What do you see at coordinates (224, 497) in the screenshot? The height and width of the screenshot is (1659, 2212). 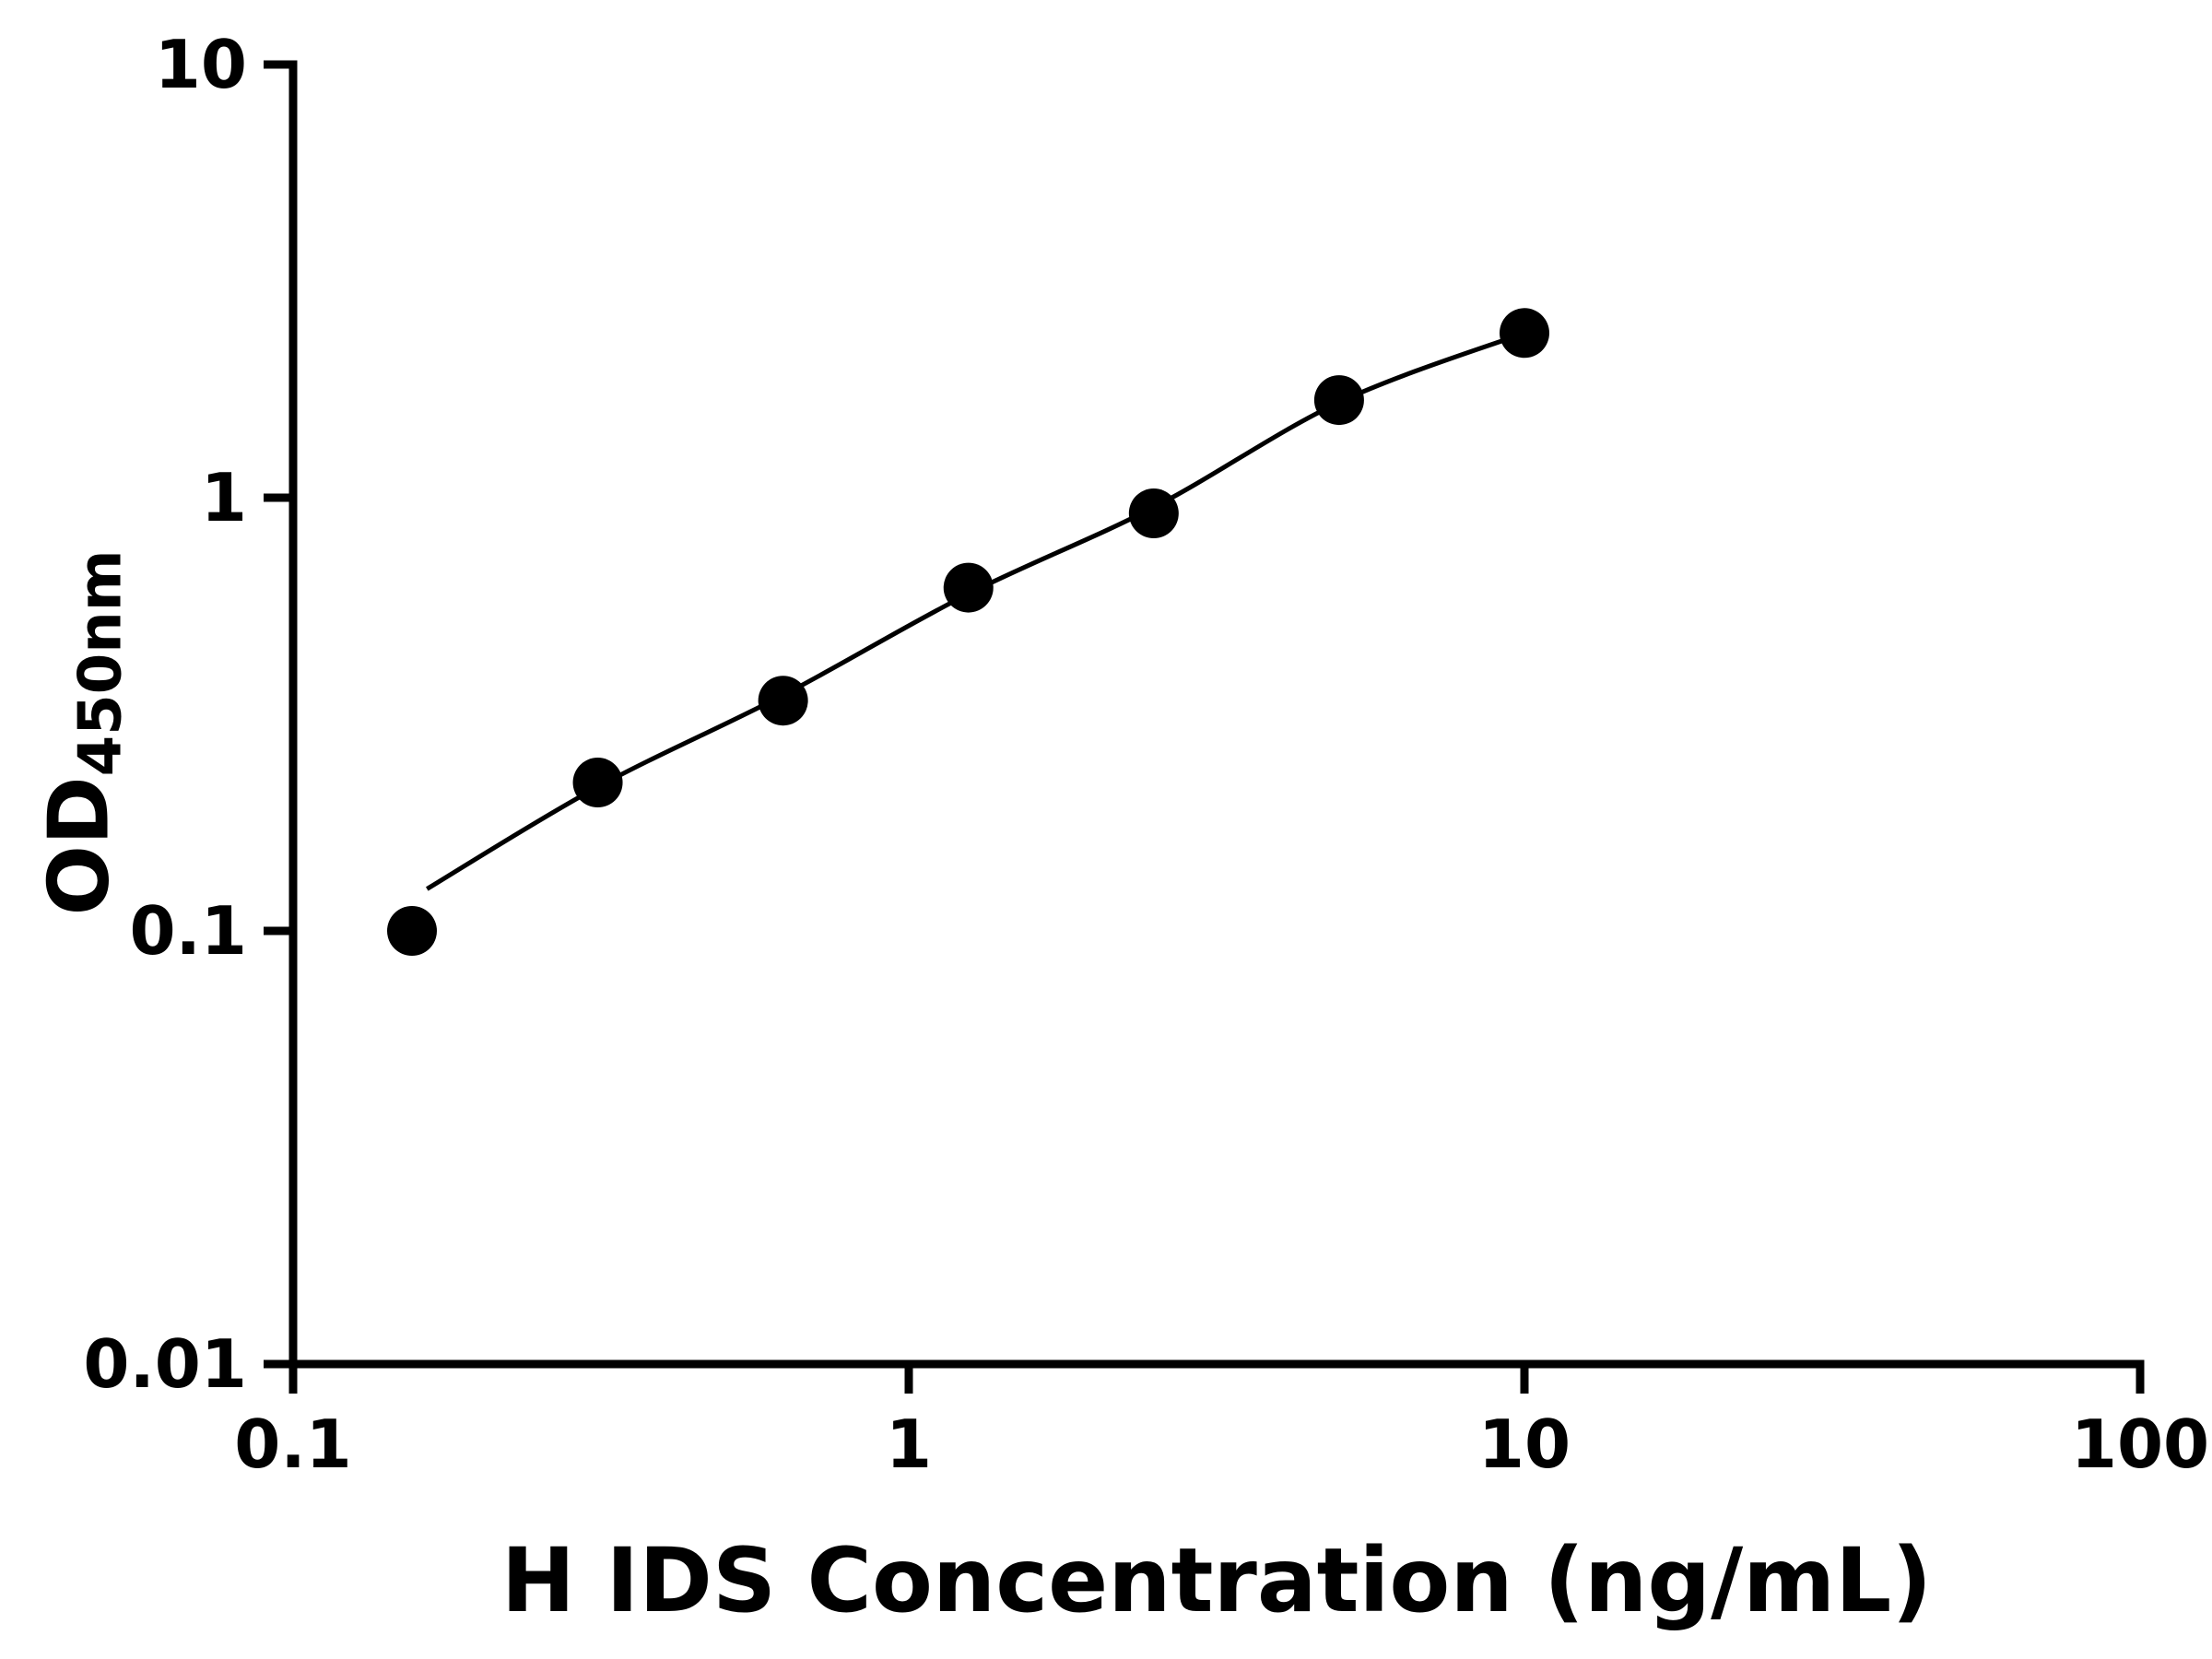 I see `y-tick-label: 1` at bounding box center [224, 497].